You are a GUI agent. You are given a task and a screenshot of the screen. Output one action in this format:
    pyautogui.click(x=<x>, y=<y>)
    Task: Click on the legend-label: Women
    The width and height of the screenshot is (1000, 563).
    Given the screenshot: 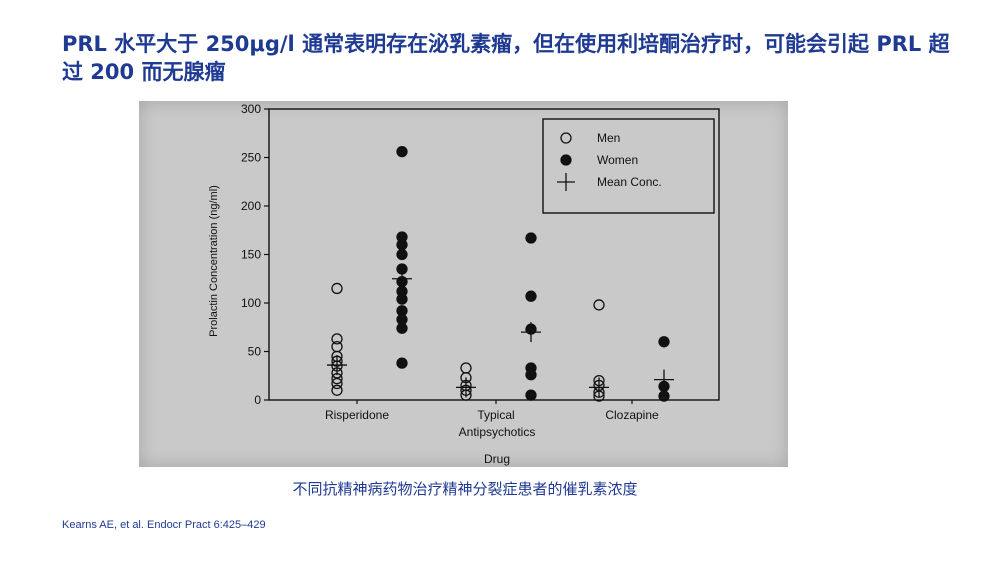 What is the action you would take?
    pyautogui.click(x=617, y=160)
    